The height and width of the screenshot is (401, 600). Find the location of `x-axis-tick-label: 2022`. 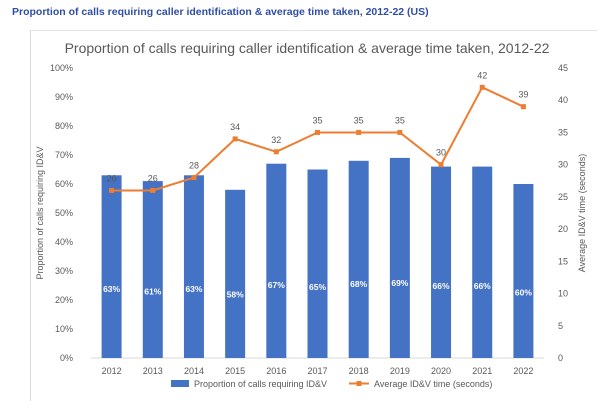

x-axis-tick-label: 2022 is located at coordinates (523, 371).